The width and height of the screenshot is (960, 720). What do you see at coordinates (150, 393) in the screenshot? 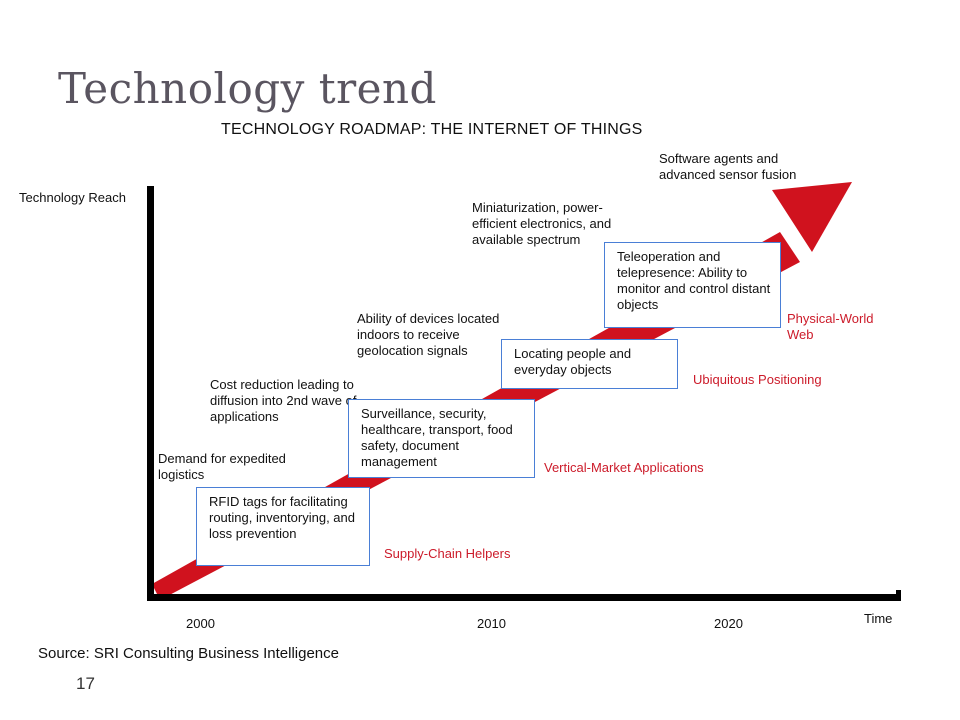
I see `y-axis-line` at bounding box center [150, 393].